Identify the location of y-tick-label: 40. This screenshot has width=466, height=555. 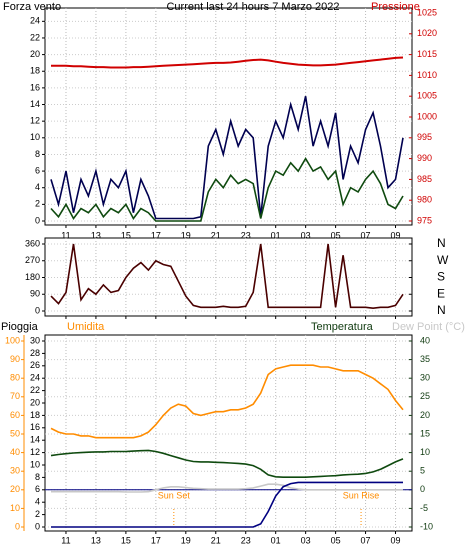
(15, 452).